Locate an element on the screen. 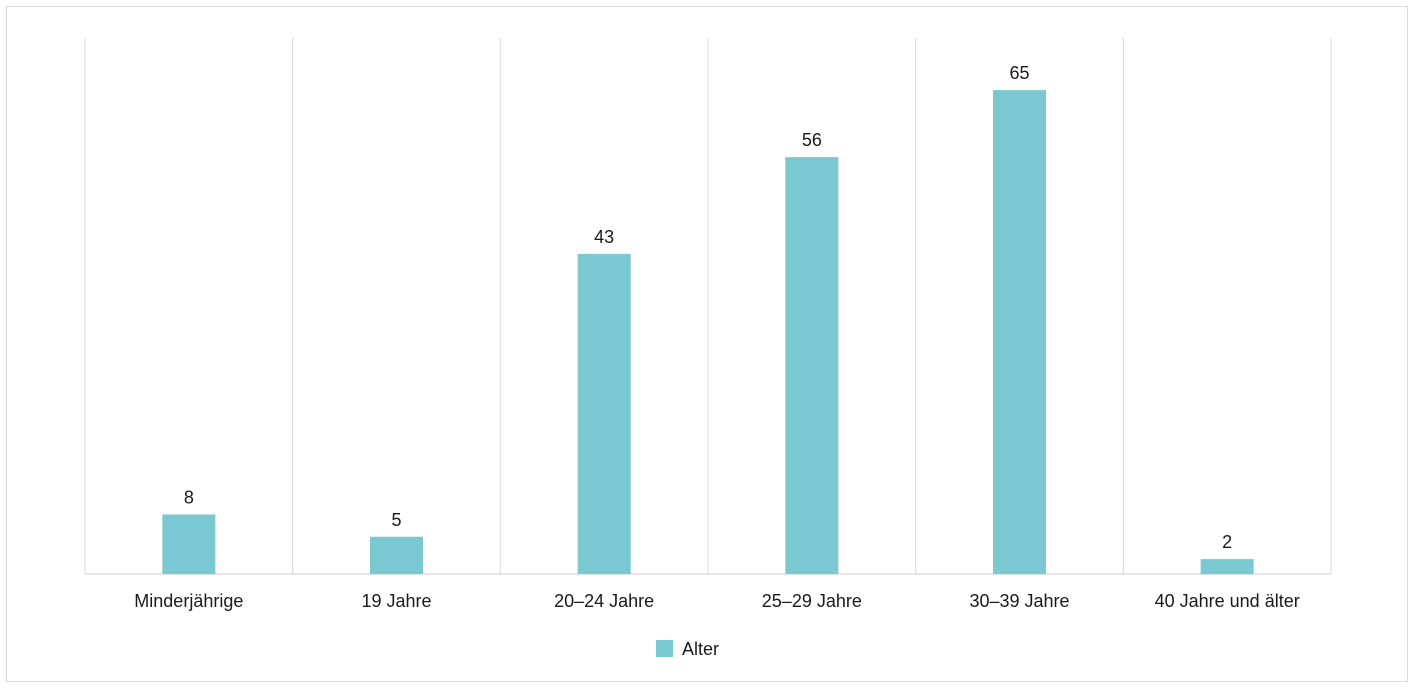  x-tick-label: 19 Jahre is located at coordinates (396, 601).